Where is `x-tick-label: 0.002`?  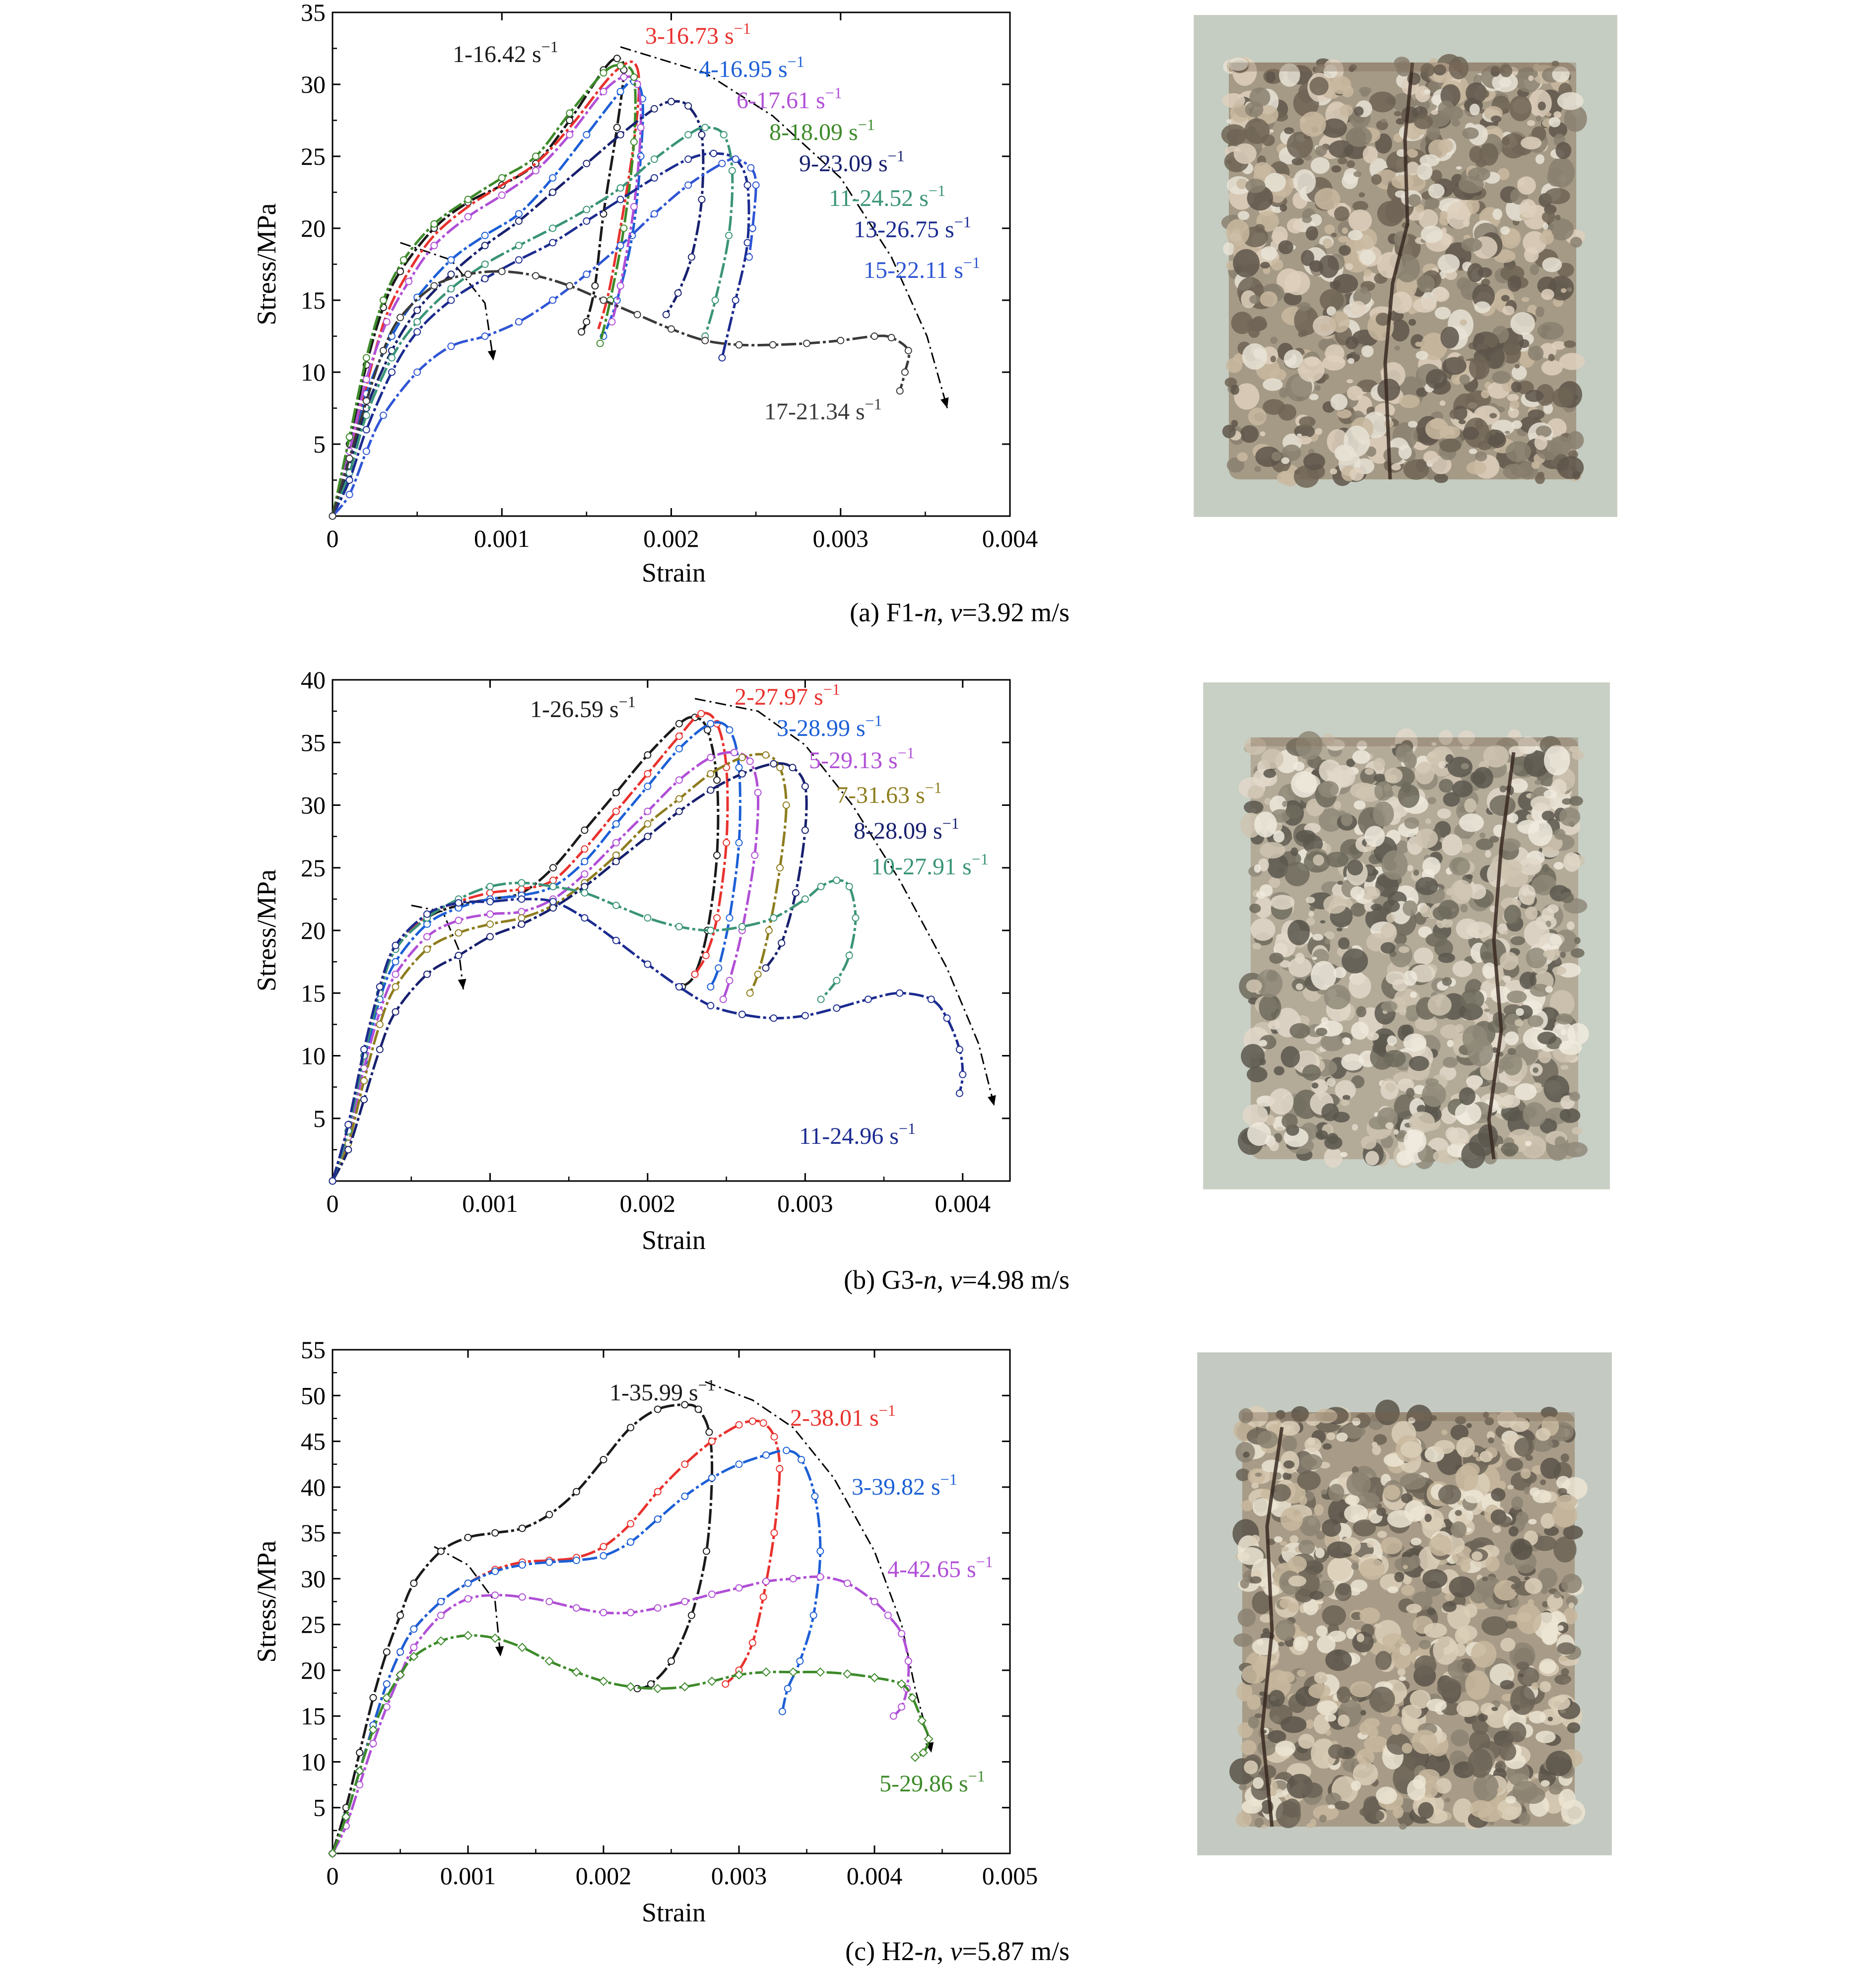 x-tick-label: 0.002 is located at coordinates (604, 1876).